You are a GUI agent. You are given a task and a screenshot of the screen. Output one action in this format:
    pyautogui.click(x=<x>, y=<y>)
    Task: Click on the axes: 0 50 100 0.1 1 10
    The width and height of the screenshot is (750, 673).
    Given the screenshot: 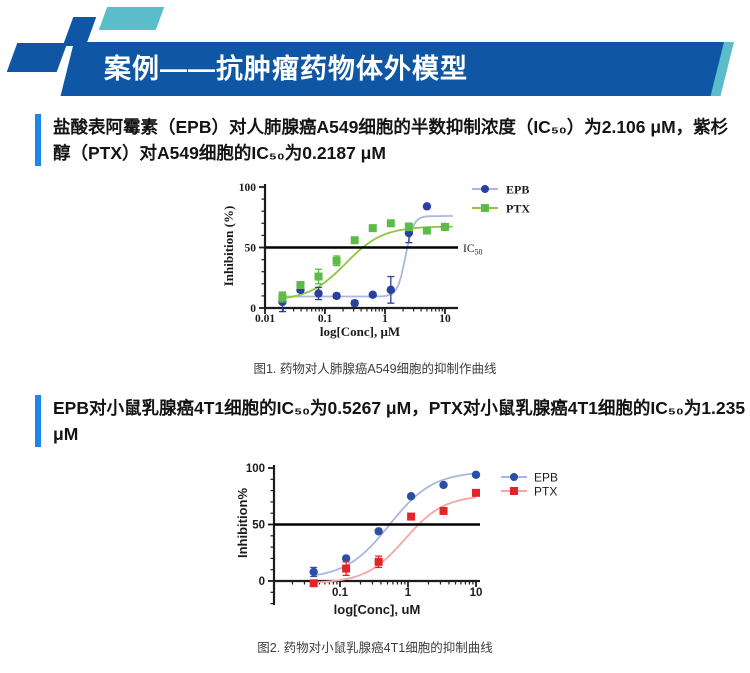 What is the action you would take?
    pyautogui.click(x=364, y=534)
    